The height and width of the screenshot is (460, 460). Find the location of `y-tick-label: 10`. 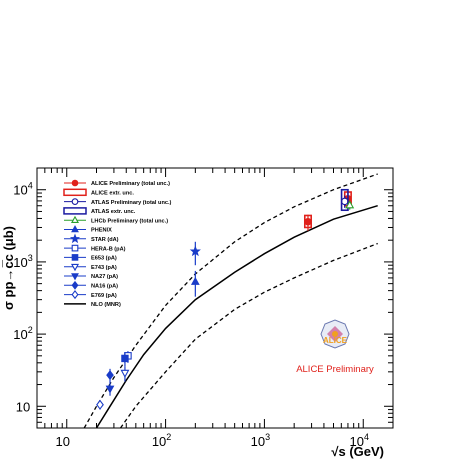

y-tick-label: 10 is located at coordinates (23, 406).